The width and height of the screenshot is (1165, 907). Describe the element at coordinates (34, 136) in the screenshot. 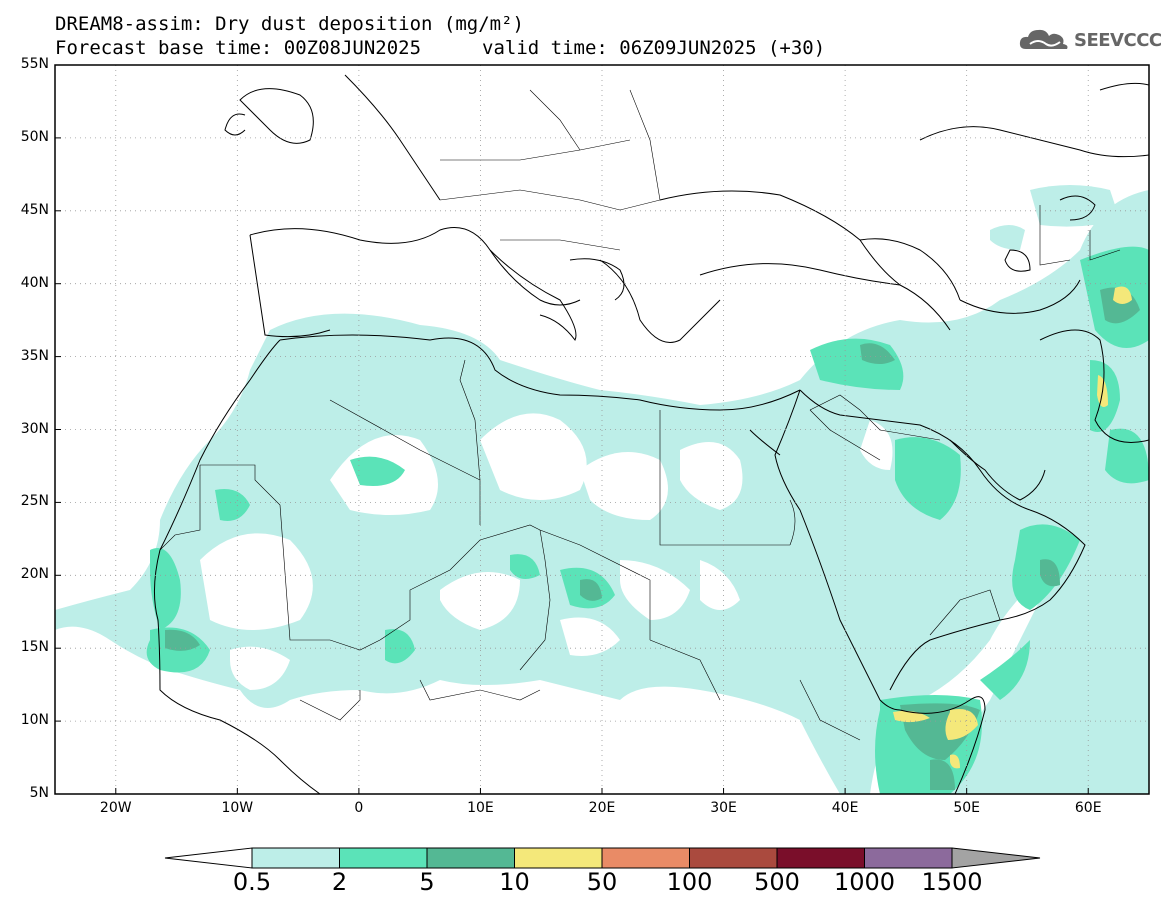

I see `lat-label: 50N` at that location.